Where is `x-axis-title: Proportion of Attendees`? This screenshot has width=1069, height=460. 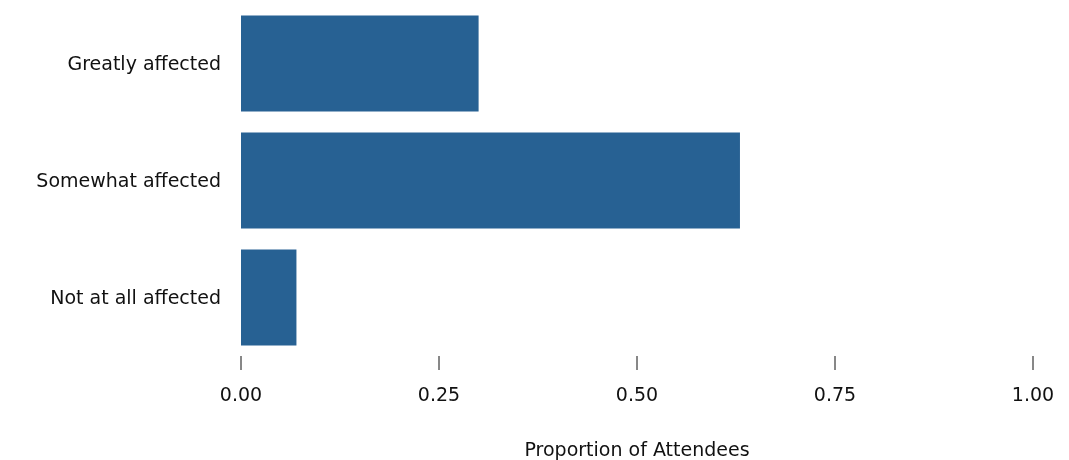
x-axis-title: Proportion of Attendees is located at coordinates (637, 449).